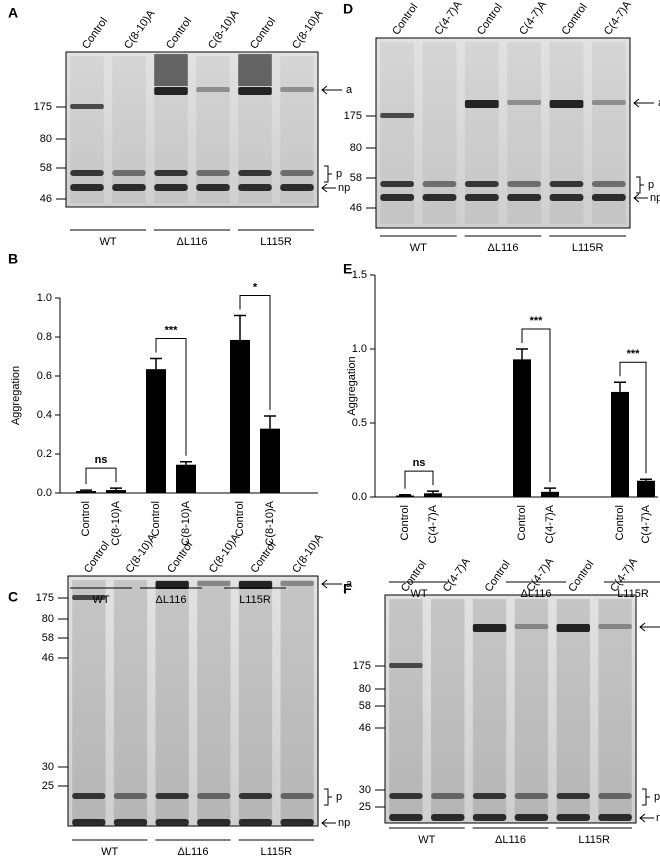 The height and width of the screenshot is (860, 660). I want to click on stacking-gel, so click(171, 70).